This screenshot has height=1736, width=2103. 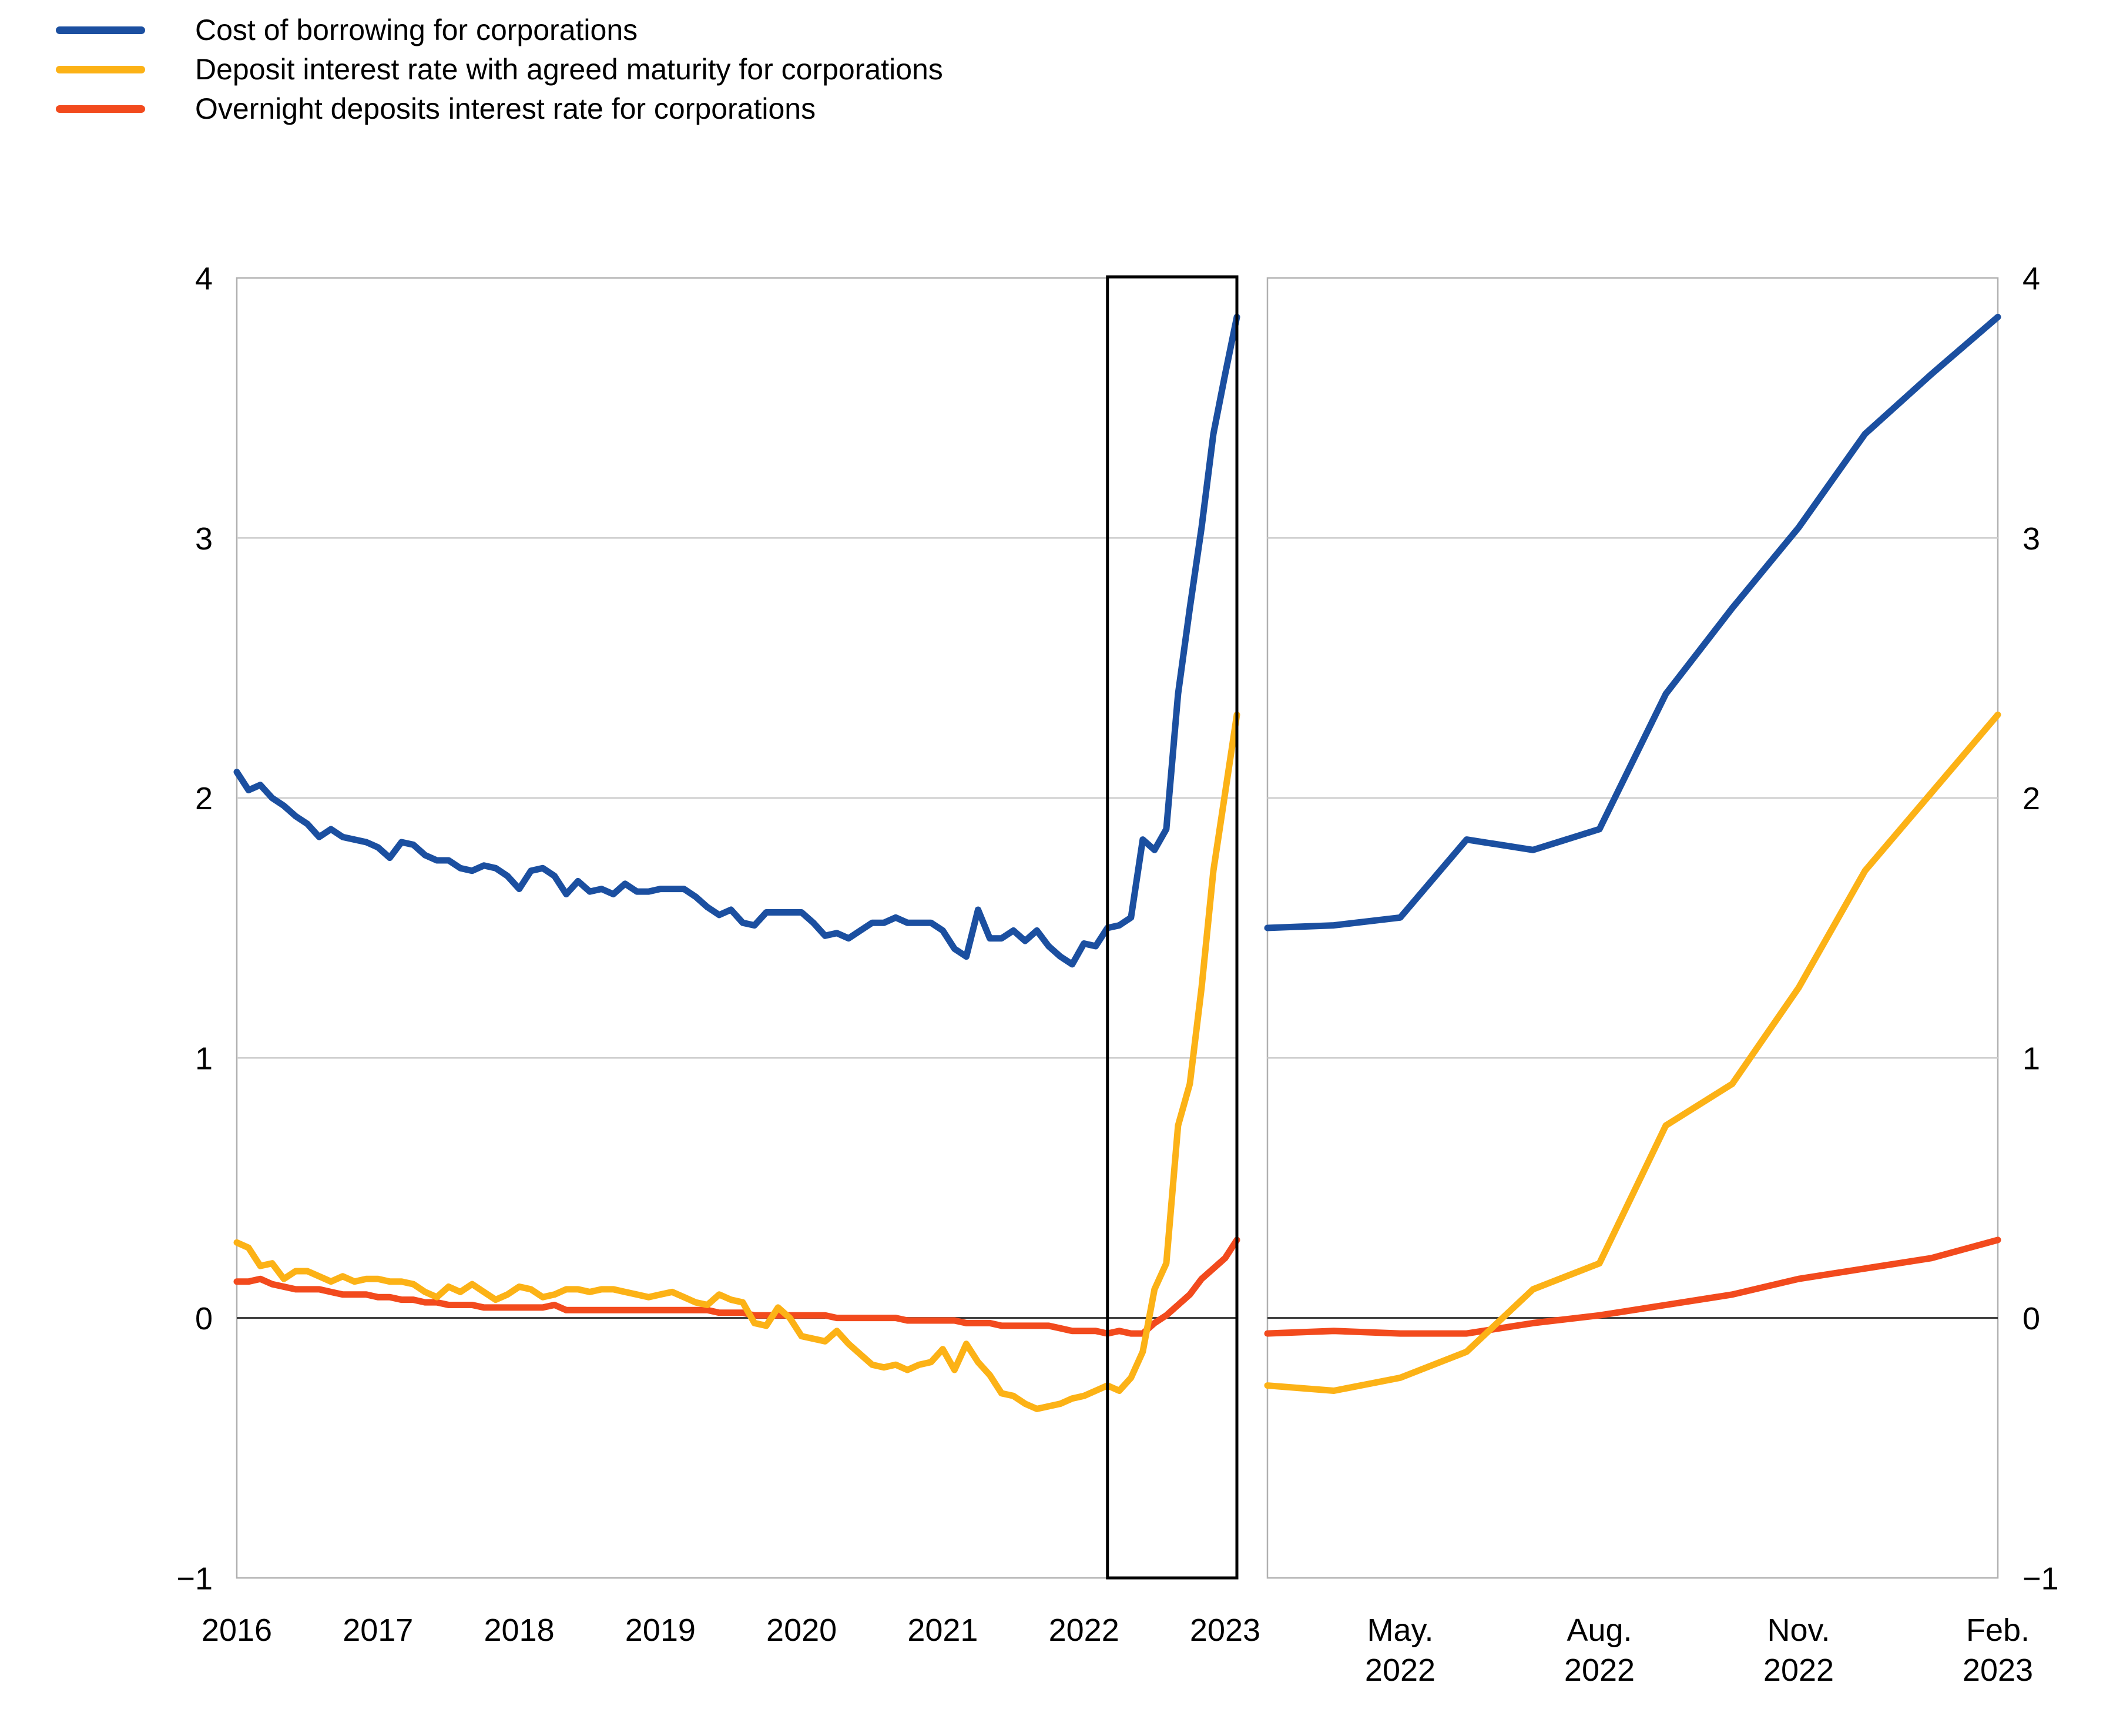 I want to click on legend-item-label: Cost of borrowing for corporations, so click(x=416, y=30).